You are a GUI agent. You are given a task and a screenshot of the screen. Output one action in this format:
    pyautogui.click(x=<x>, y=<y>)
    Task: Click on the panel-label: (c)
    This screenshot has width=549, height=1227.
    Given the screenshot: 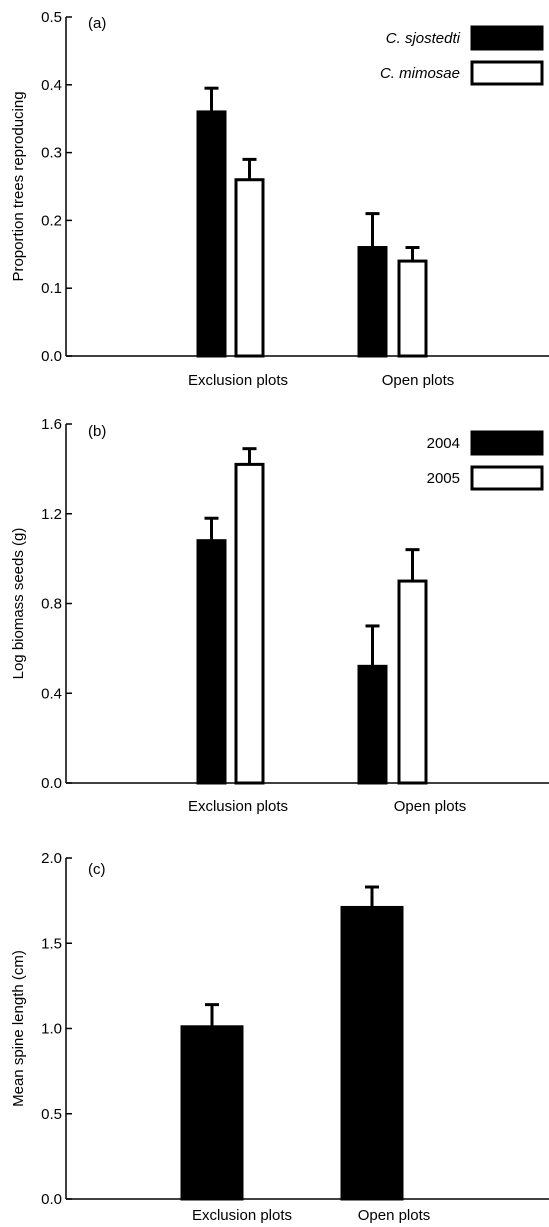 What is the action you would take?
    pyautogui.click(x=97, y=869)
    